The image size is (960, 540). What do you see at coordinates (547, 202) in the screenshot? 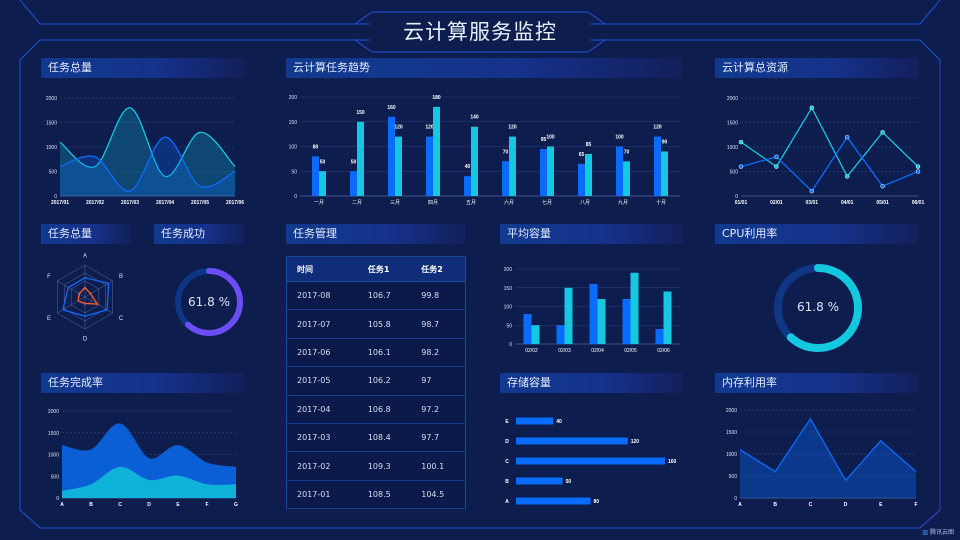
I see `x-tick-label: 七月` at bounding box center [547, 202].